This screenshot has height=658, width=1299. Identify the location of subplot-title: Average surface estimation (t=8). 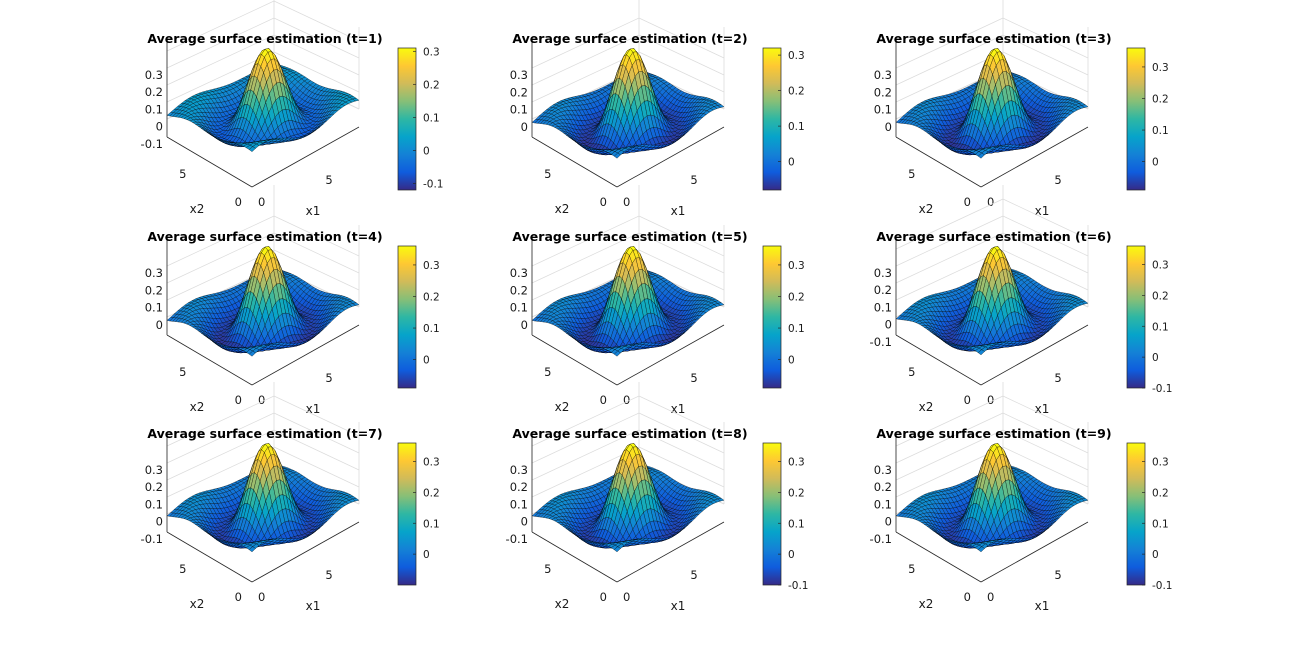
(629, 433).